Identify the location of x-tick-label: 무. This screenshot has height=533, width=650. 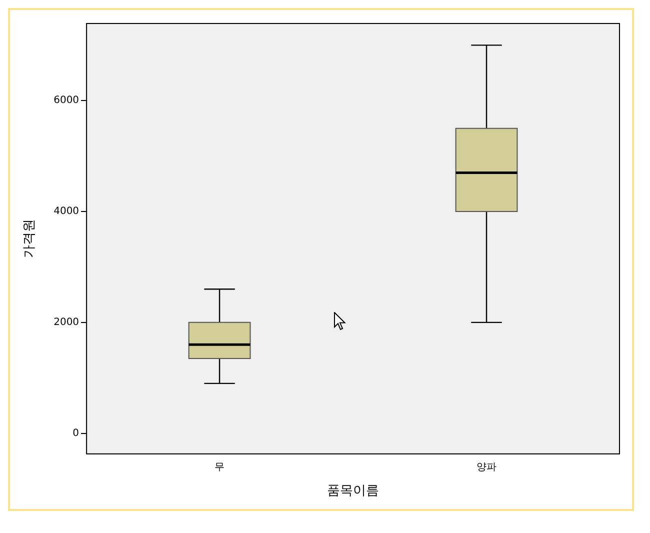
(219, 467).